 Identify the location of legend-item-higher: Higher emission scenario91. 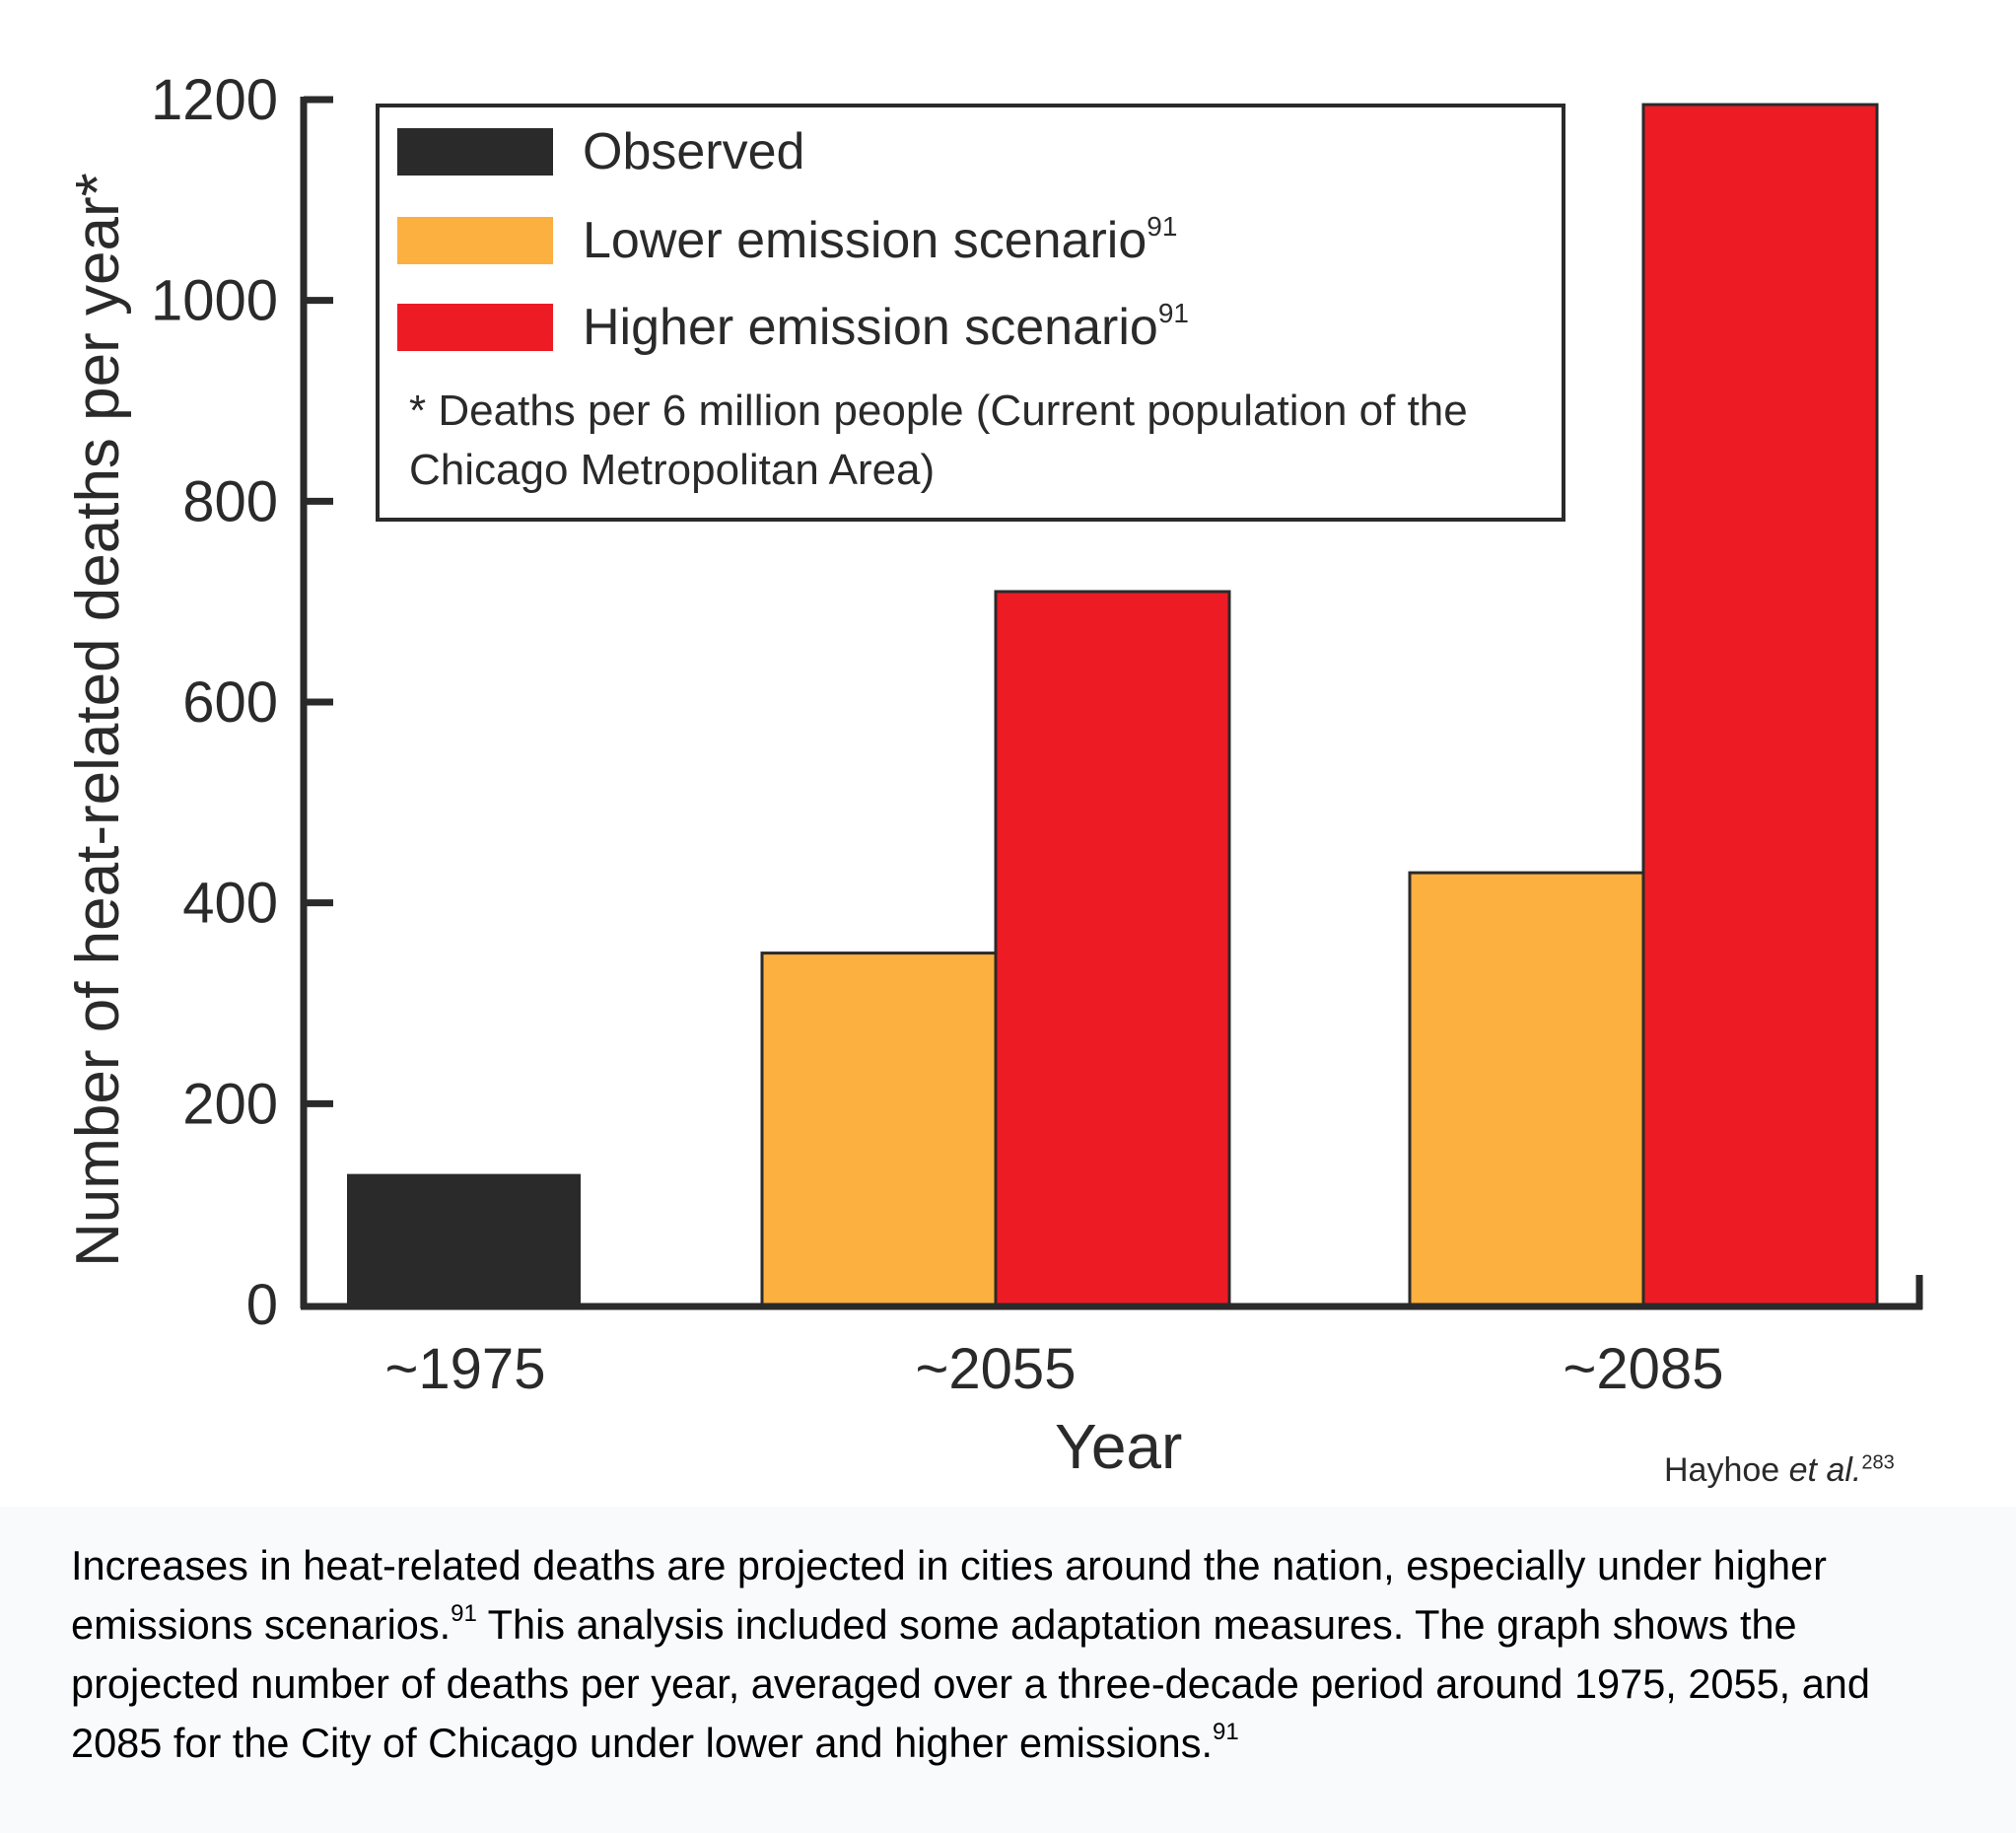
(793, 327).